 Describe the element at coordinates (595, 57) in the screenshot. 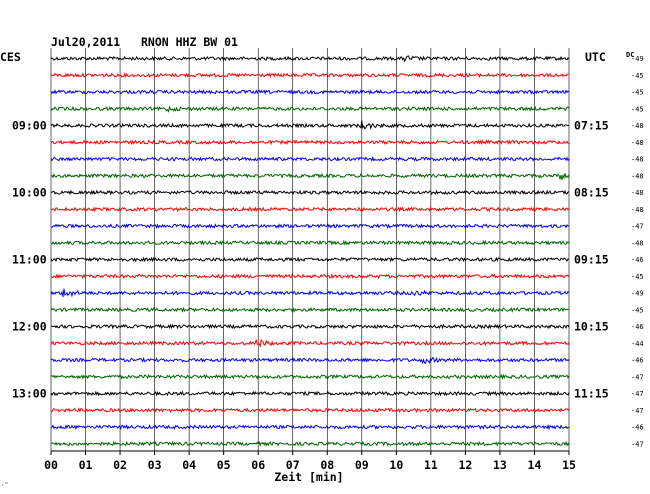

I see `right-timezone-label: UTC` at that location.